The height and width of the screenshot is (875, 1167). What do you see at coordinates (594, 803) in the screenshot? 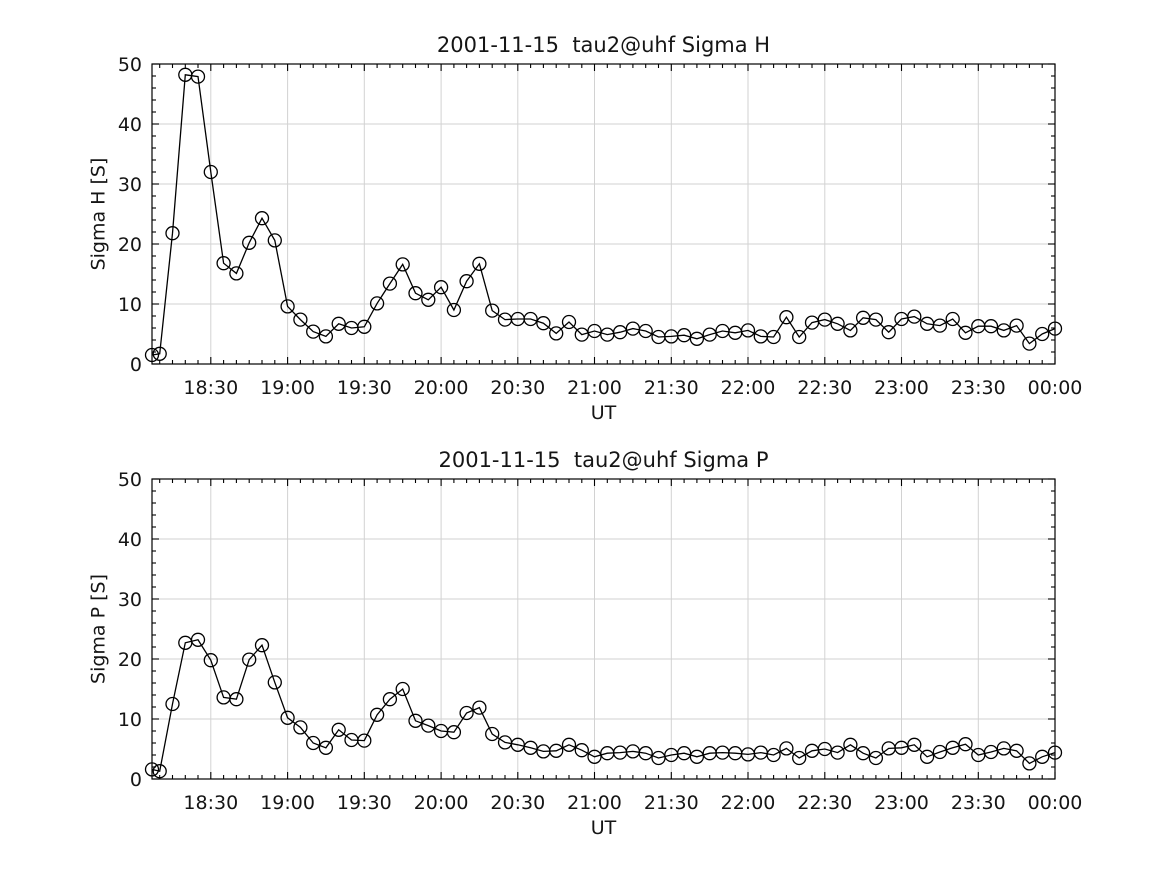
I see `x-tick-label: 21:00` at bounding box center [594, 803].